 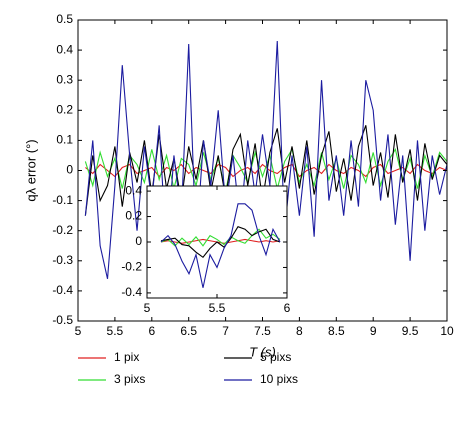 What do you see at coordinates (447, 331) in the screenshot?
I see `x-tick-label: 10` at bounding box center [447, 331].